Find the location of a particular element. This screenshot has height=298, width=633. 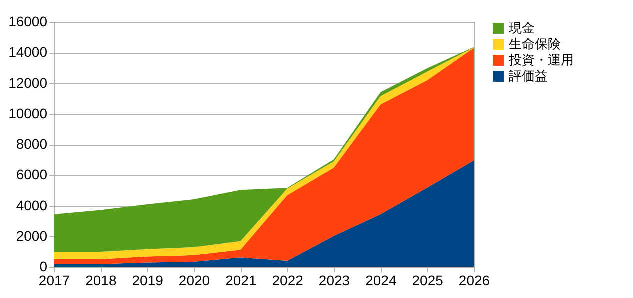

x-tick-label: 2019 is located at coordinates (148, 280).